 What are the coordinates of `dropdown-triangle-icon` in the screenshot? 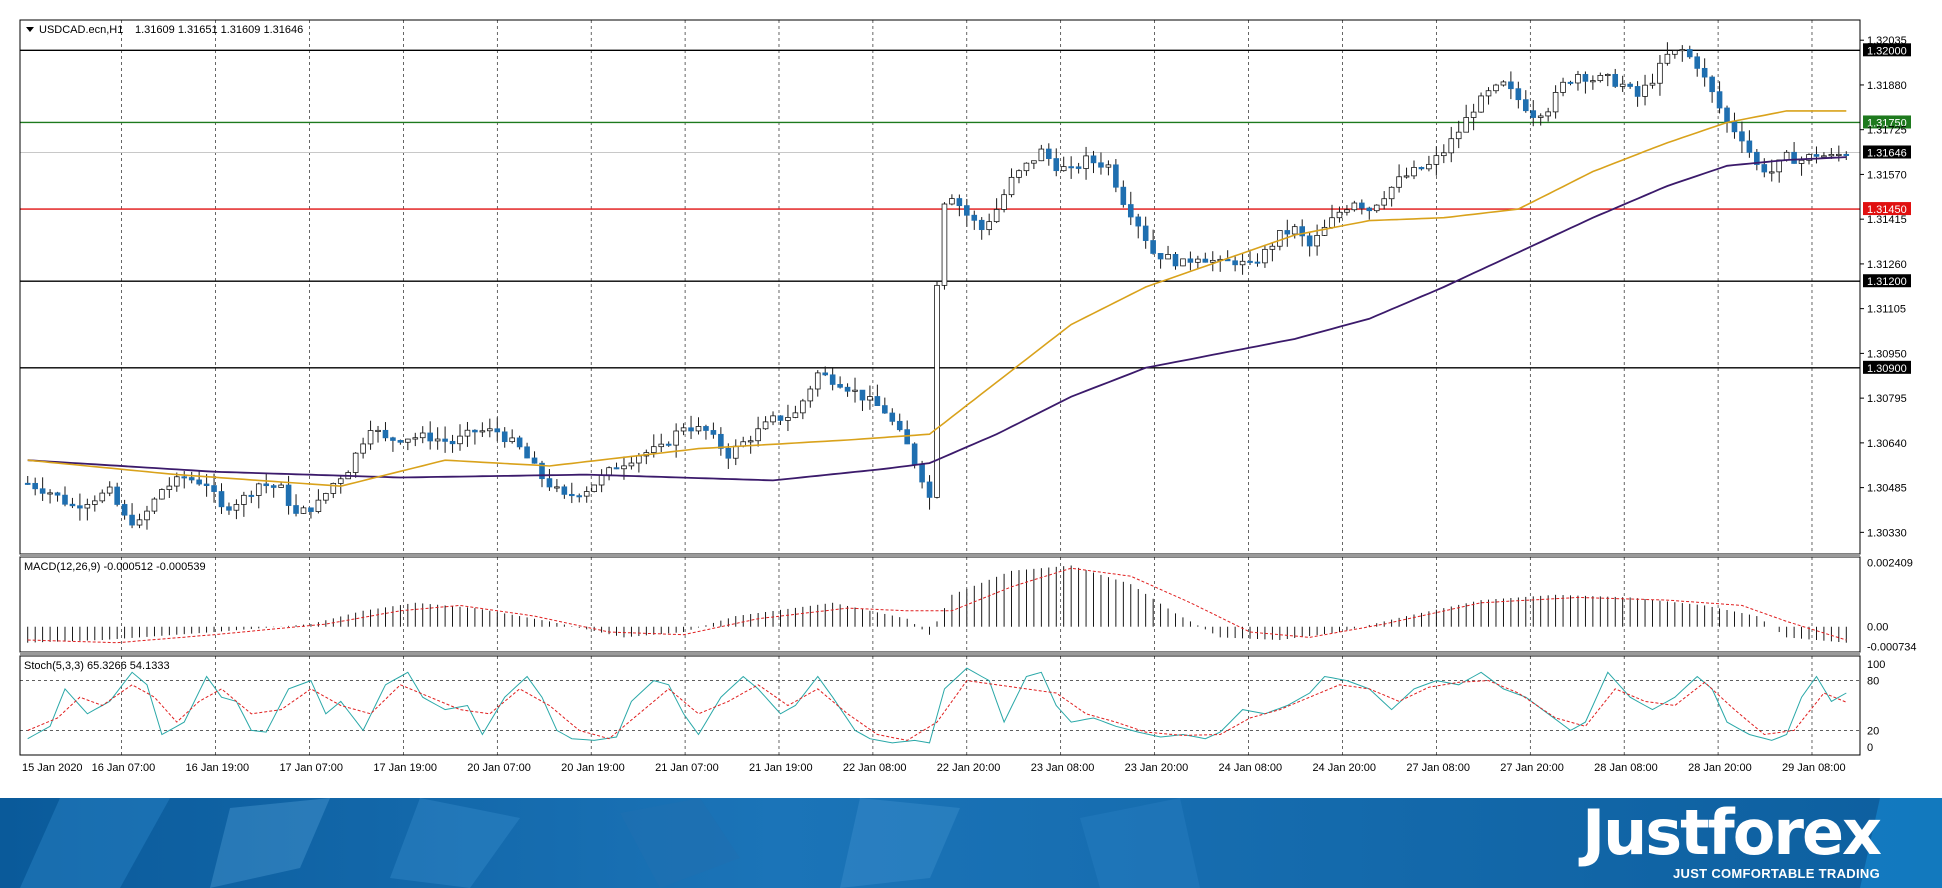 It's located at (30, 29).